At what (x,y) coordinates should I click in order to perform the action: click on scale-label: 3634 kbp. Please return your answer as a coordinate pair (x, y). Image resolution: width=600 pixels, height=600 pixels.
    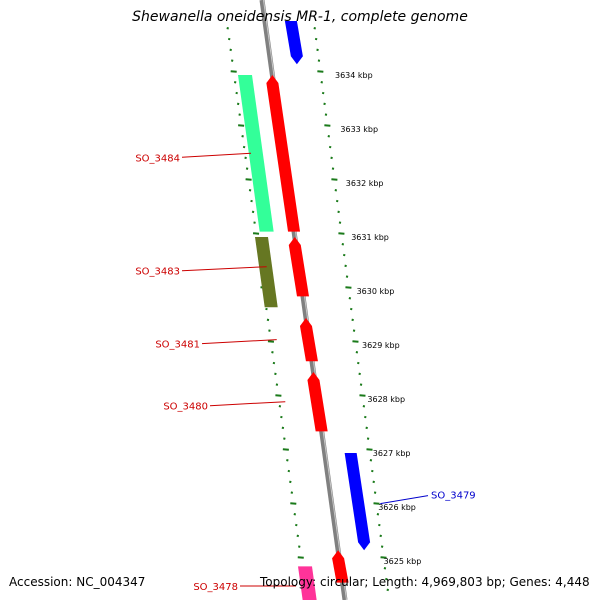
    Looking at the image, I should click on (354, 75).